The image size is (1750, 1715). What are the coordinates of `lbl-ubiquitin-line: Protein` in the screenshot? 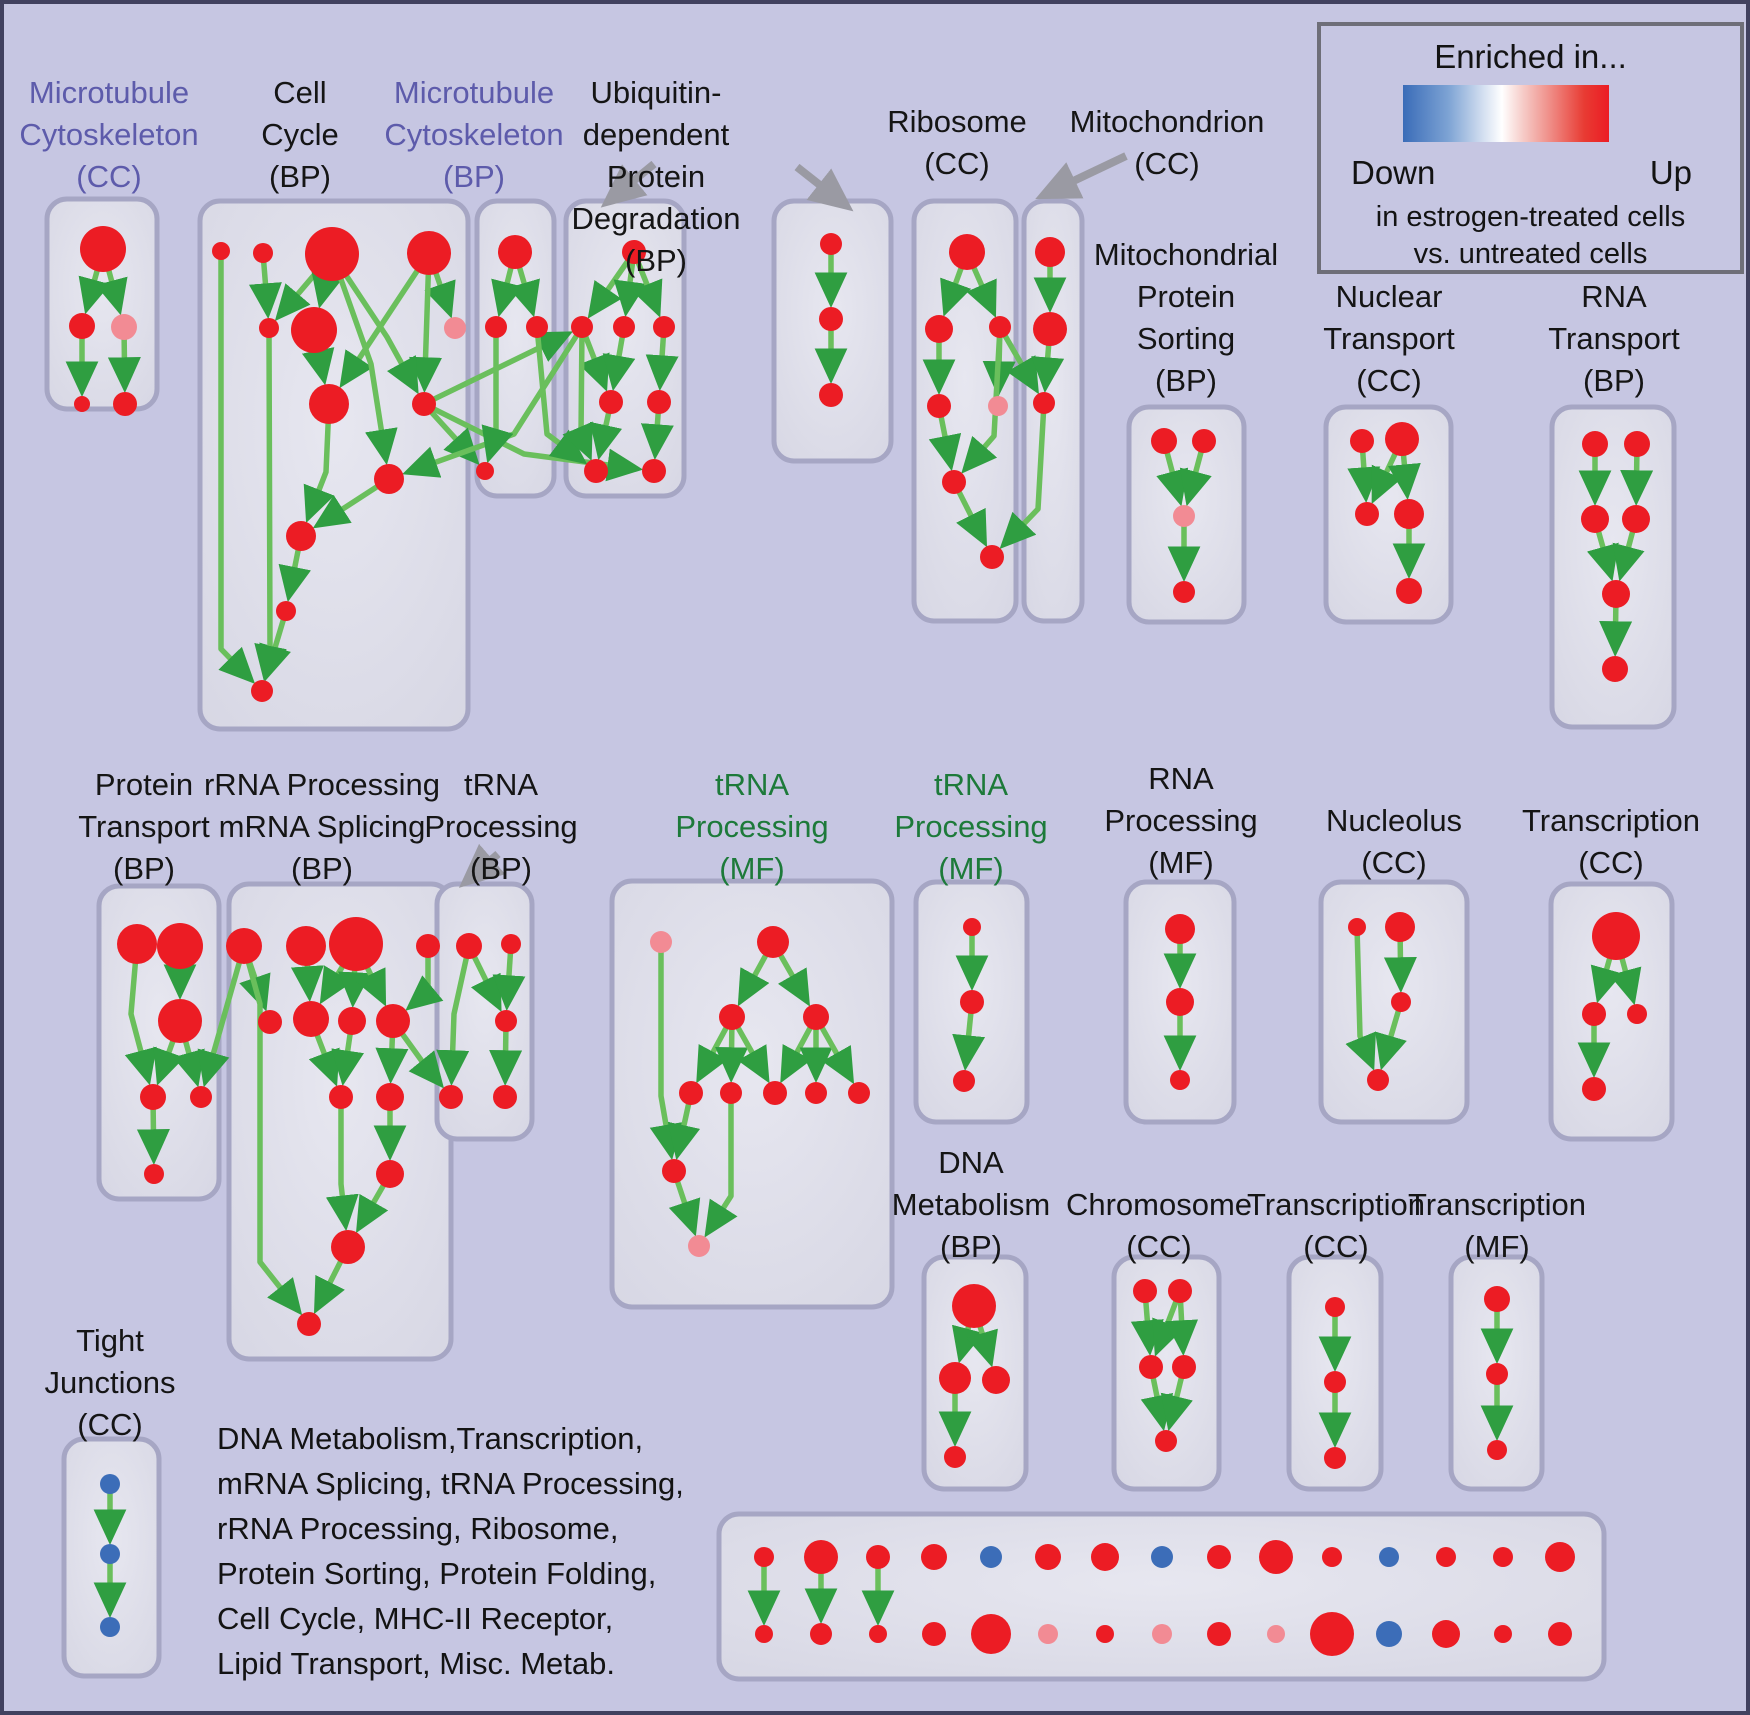 It's located at (656, 176).